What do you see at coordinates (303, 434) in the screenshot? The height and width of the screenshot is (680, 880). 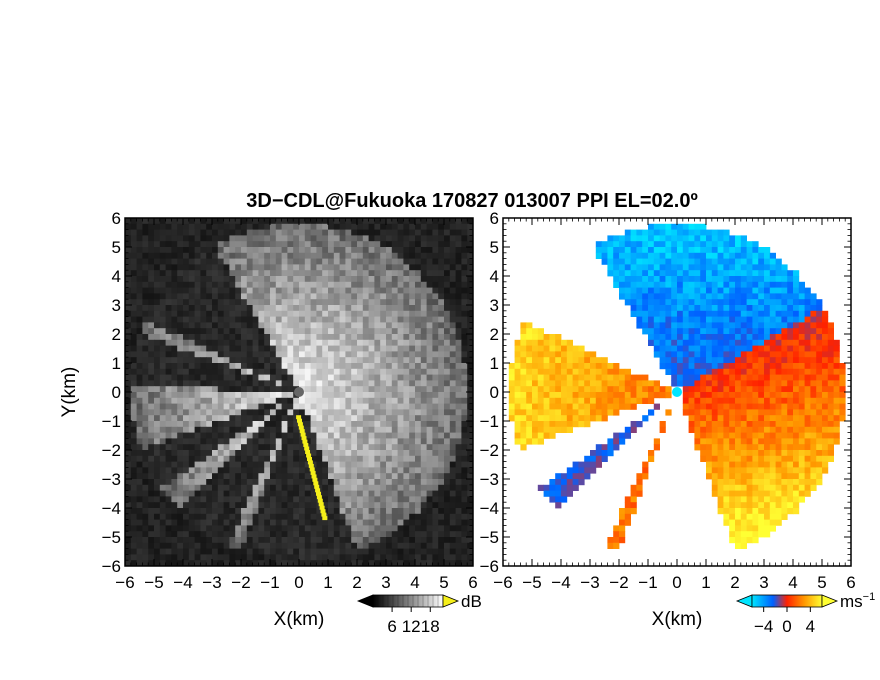 I see `over-range-cell` at bounding box center [303, 434].